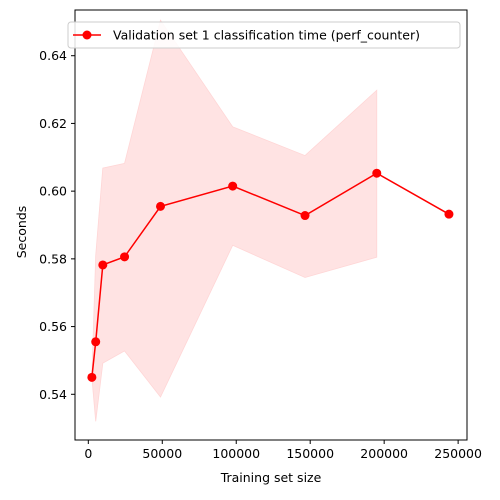  What do you see at coordinates (53, 123) in the screenshot?
I see `y-tick-label-4: 0.62` at bounding box center [53, 123].